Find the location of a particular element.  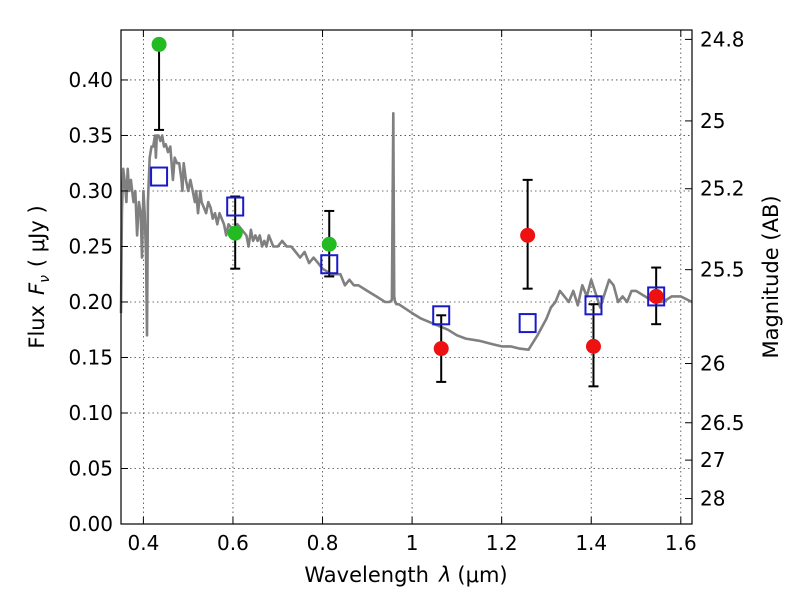

y2-tick-label: 26 is located at coordinates (712, 364).